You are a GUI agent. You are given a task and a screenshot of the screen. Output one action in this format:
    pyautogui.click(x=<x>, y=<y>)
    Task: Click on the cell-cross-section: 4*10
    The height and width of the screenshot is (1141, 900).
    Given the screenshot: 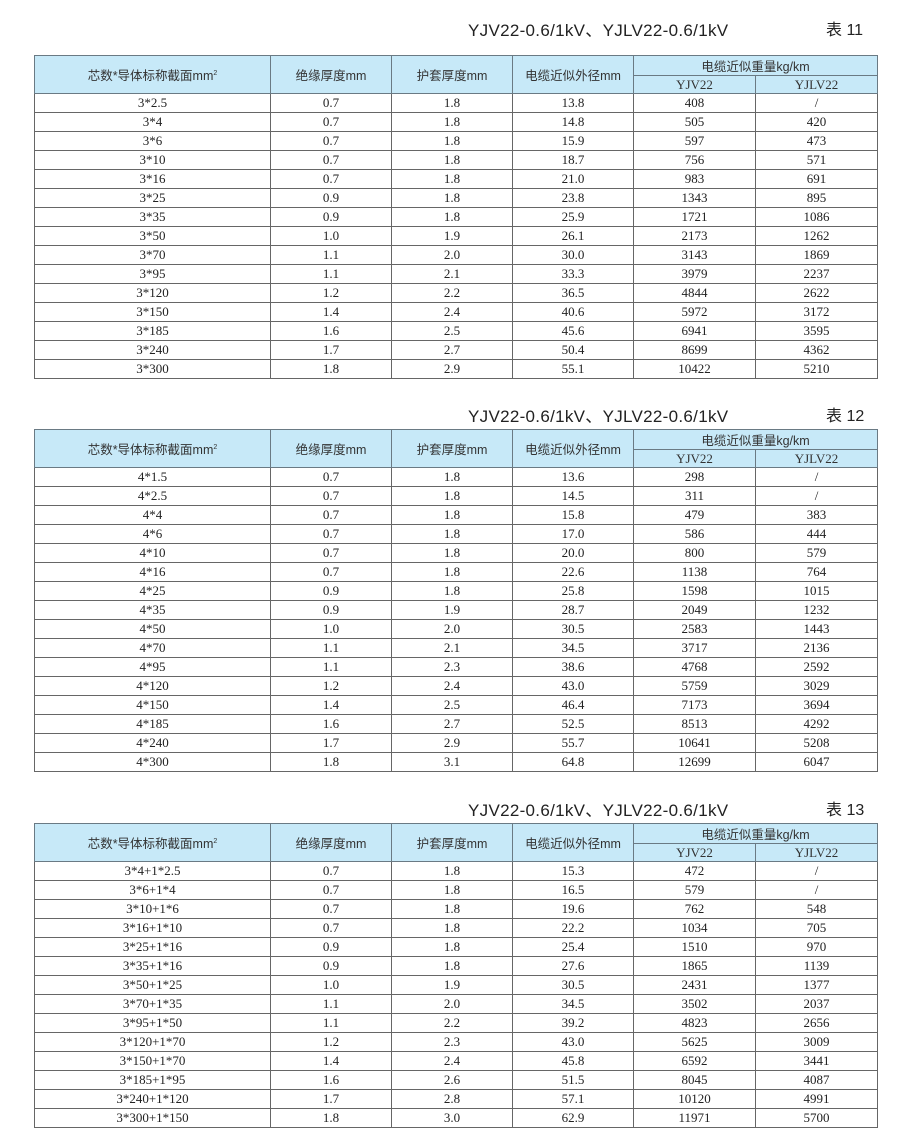 What is the action you would take?
    pyautogui.click(x=152, y=553)
    